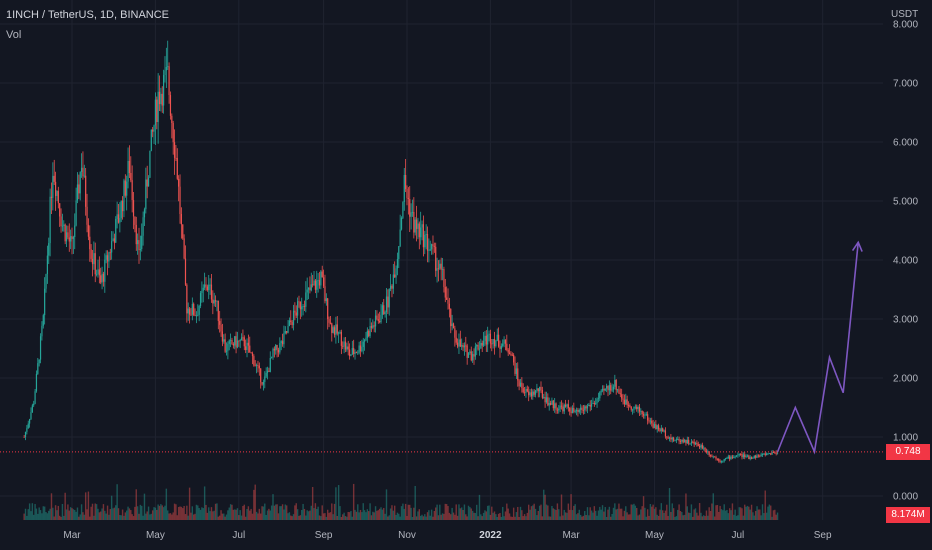 Image resolution: width=932 pixels, height=550 pixels. What do you see at coordinates (905, 14) in the screenshot?
I see `price-axis-unit: USDT` at bounding box center [905, 14].